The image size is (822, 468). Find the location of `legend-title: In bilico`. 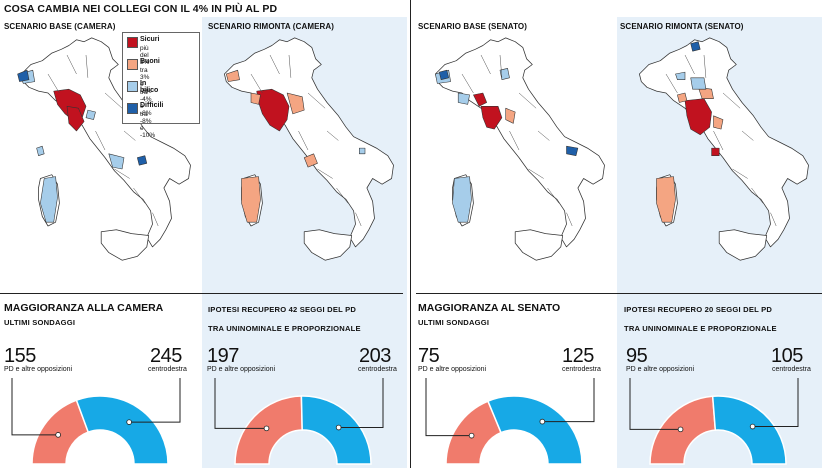

legend-title: In bilico is located at coordinates (149, 87).